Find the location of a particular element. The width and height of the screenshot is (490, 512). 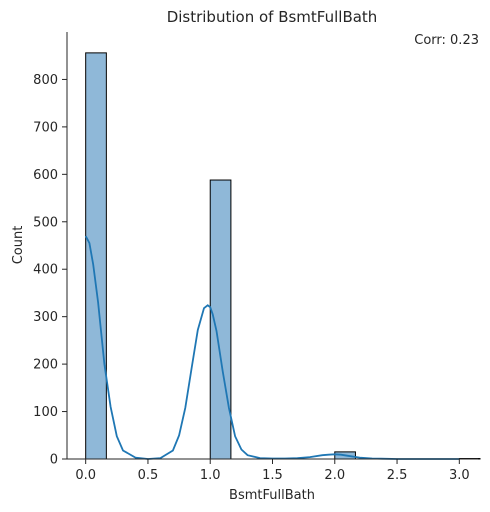

x-tick-label: 0.0 is located at coordinates (85, 475).